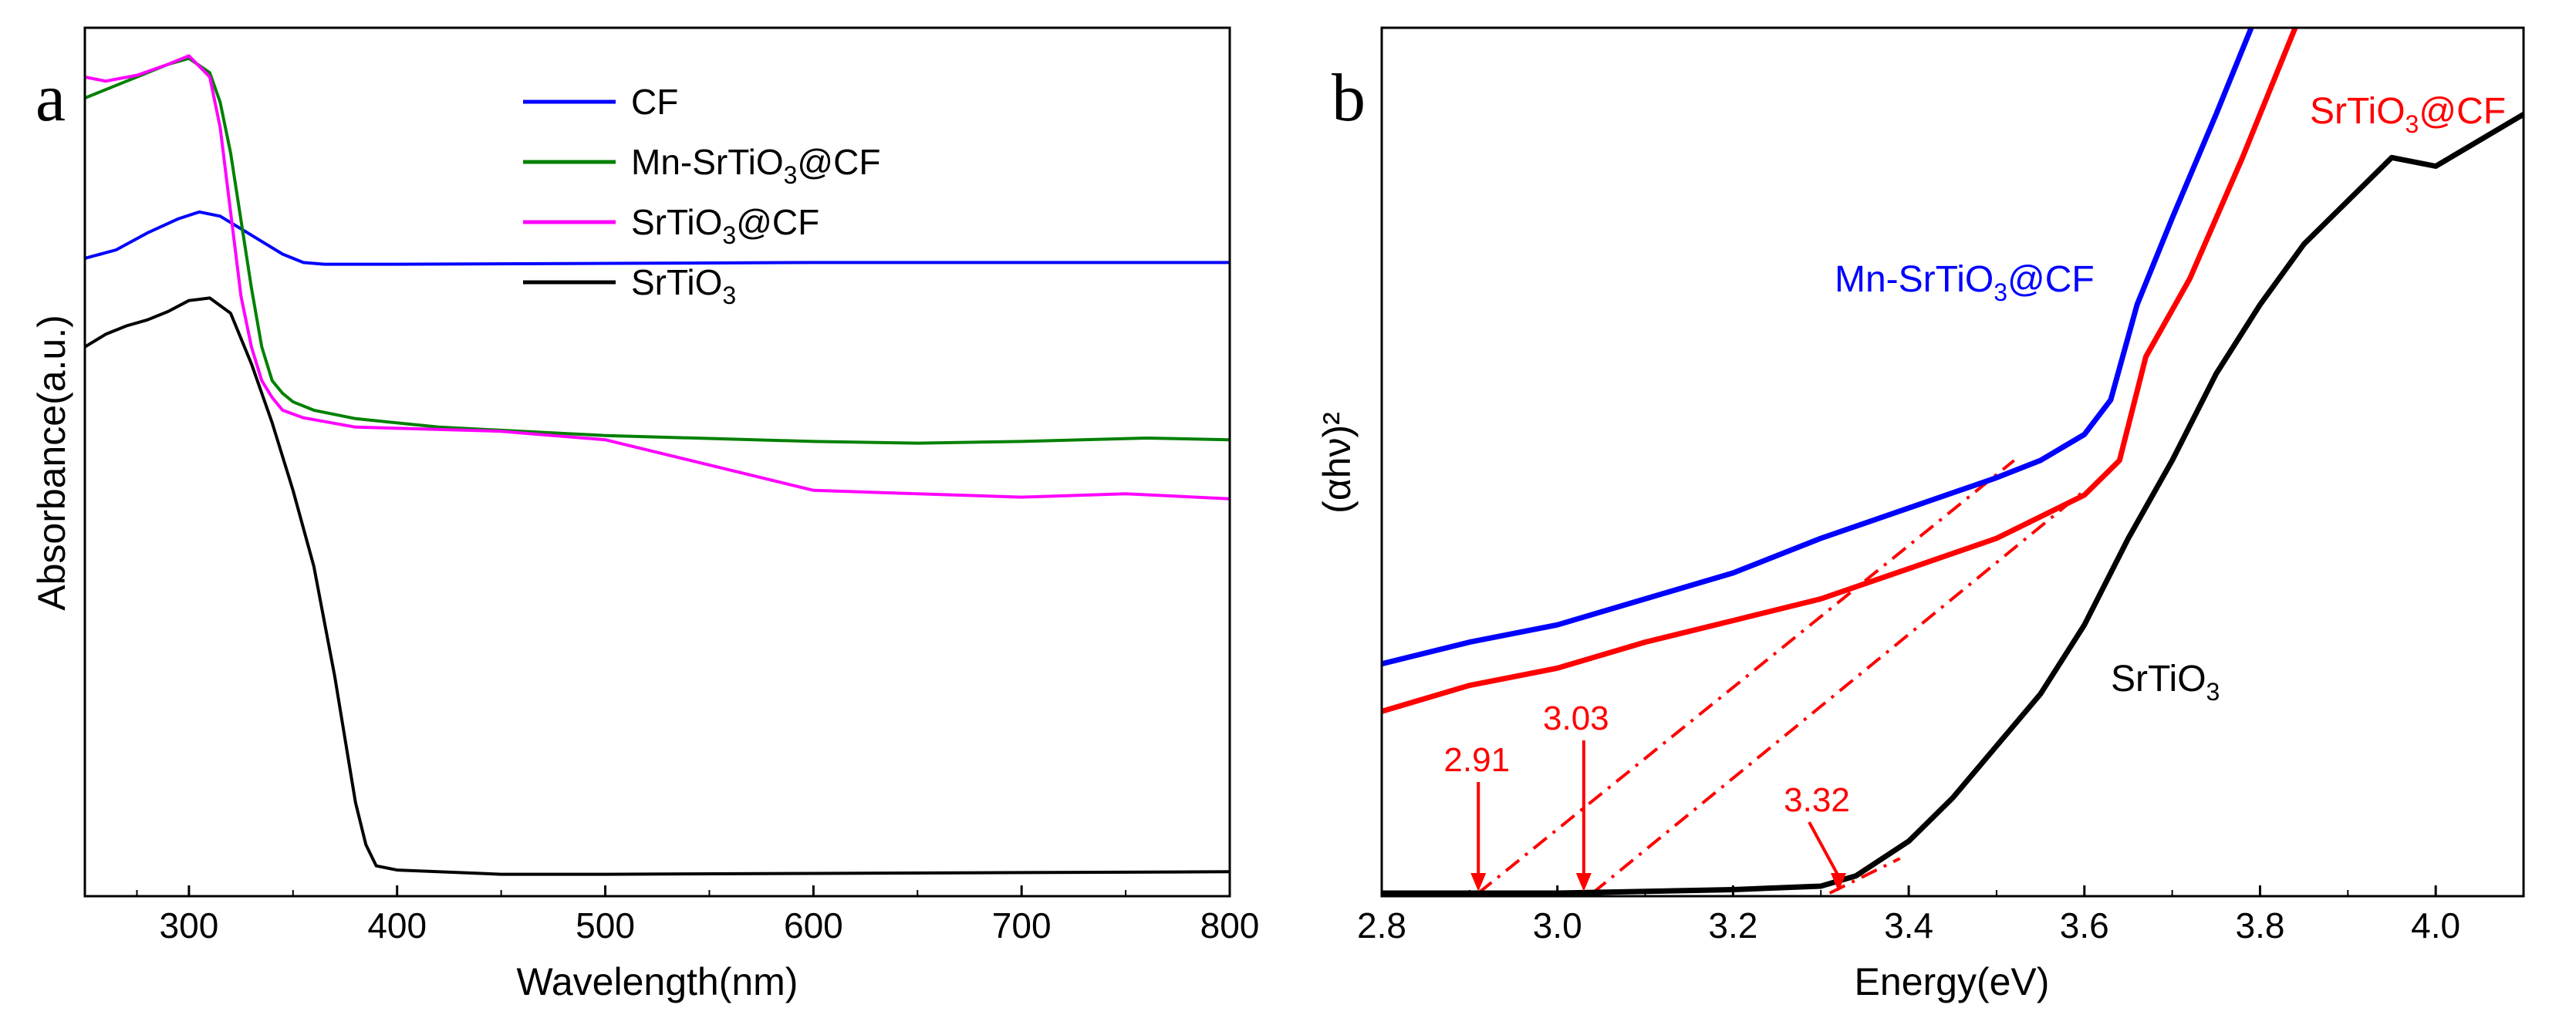 This screenshot has height=1035, width=2576. I want to click on legend-label-srtio3-cf: SrTiO3@CF, so click(725, 225).